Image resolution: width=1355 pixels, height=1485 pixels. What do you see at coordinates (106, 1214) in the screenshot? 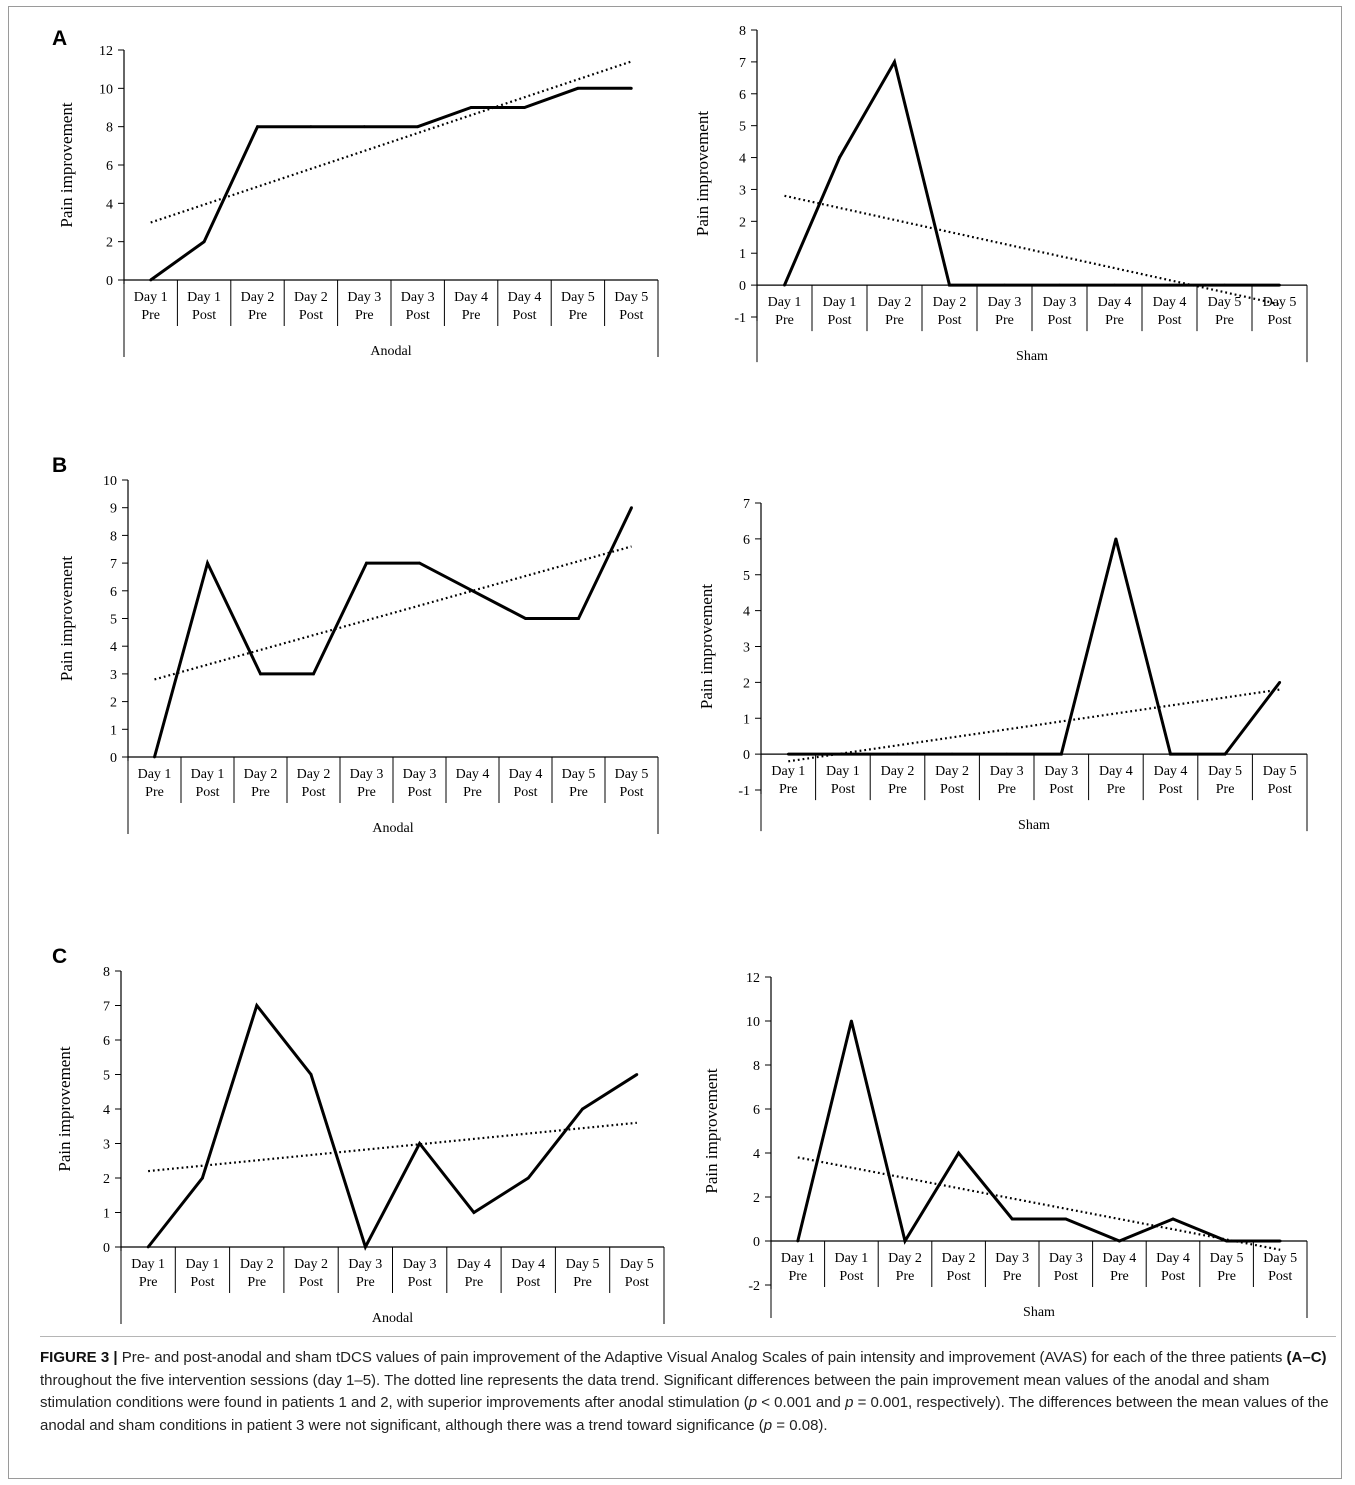
I see `y-tick-label: 1` at bounding box center [106, 1214].